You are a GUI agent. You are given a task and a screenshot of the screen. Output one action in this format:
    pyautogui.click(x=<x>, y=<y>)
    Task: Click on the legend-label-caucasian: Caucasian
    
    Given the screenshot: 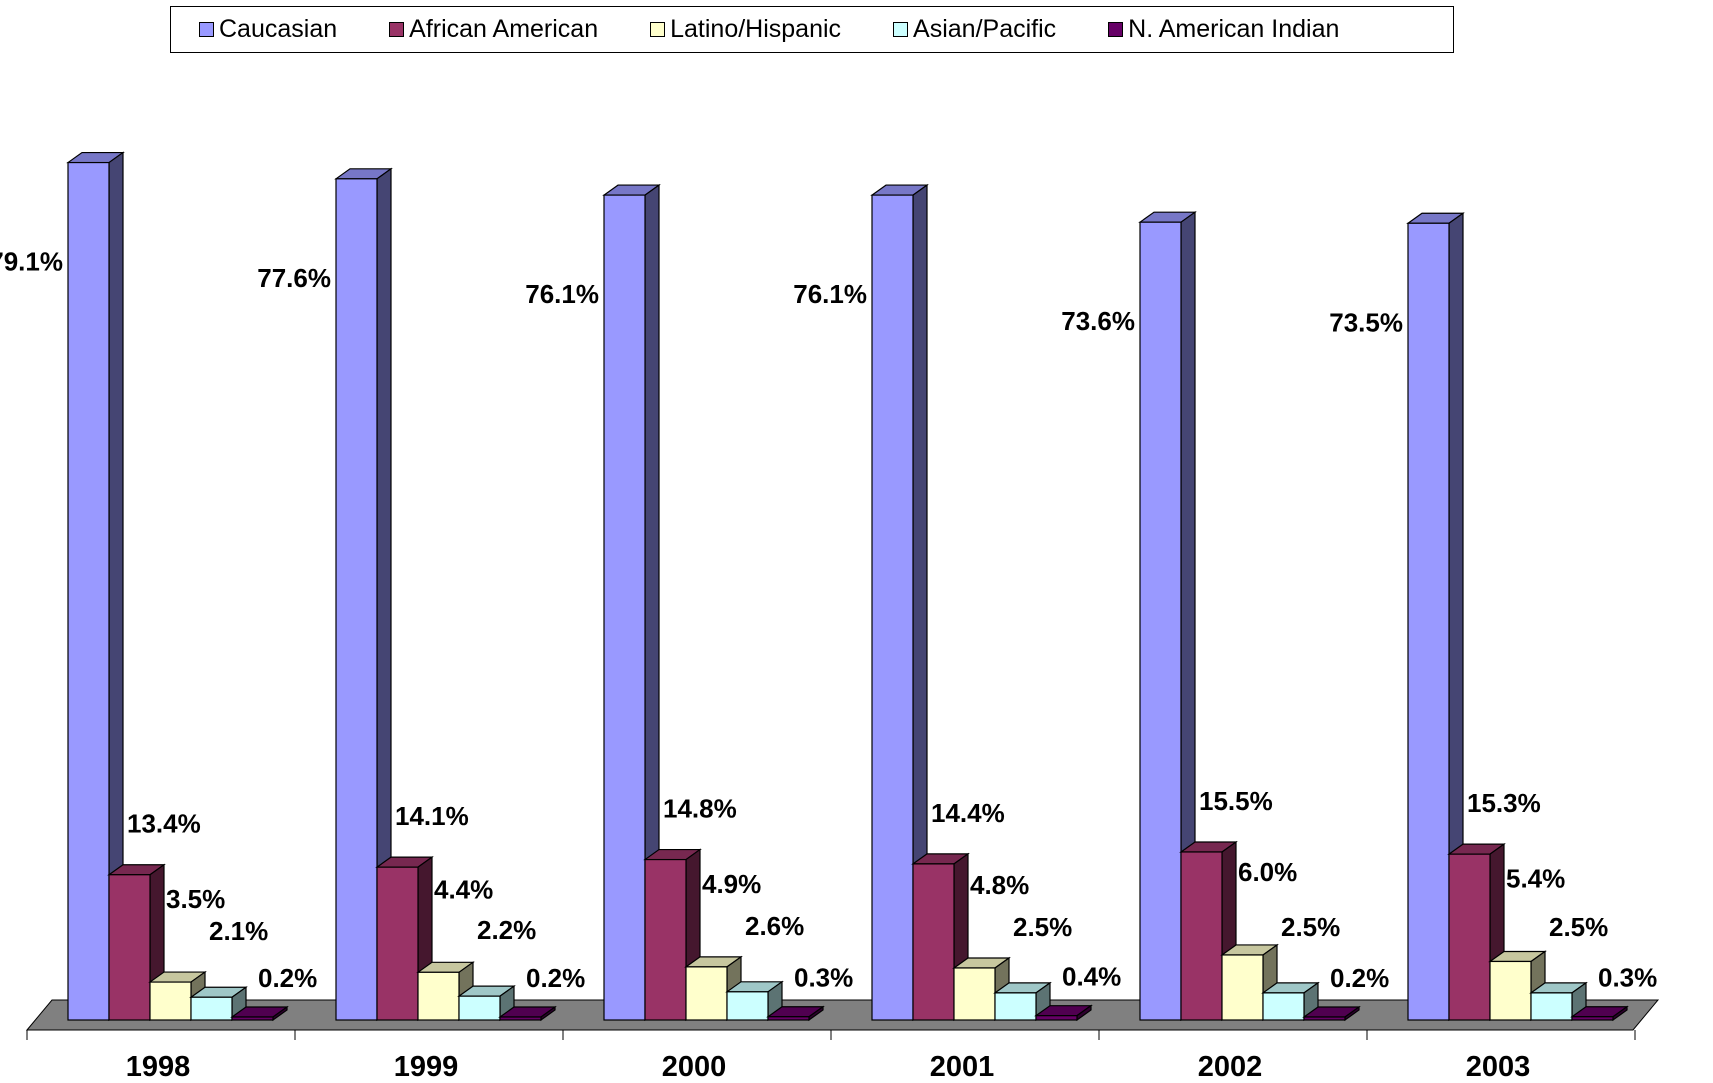 What is the action you would take?
    pyautogui.click(x=278, y=29)
    